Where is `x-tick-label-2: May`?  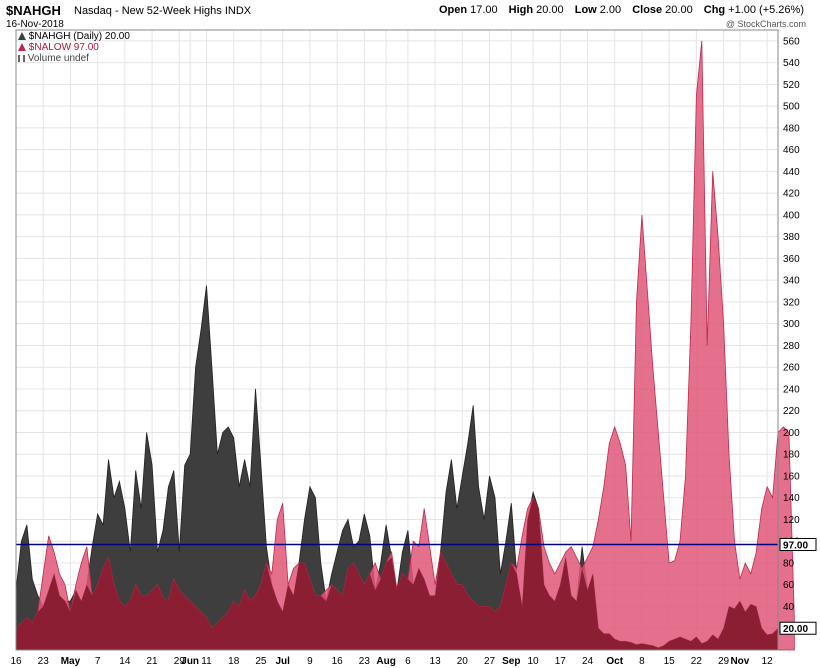 x-tick-label-2: May is located at coordinates (71, 661).